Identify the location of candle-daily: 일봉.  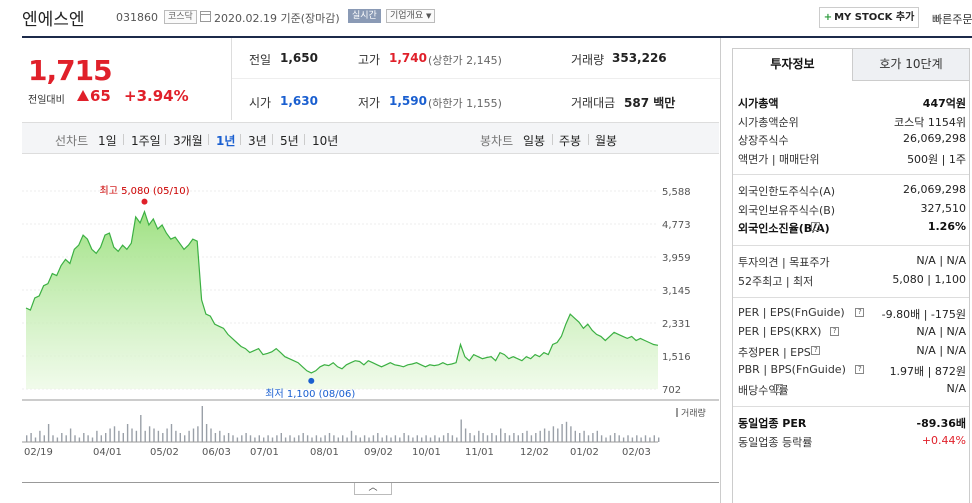
(534, 141).